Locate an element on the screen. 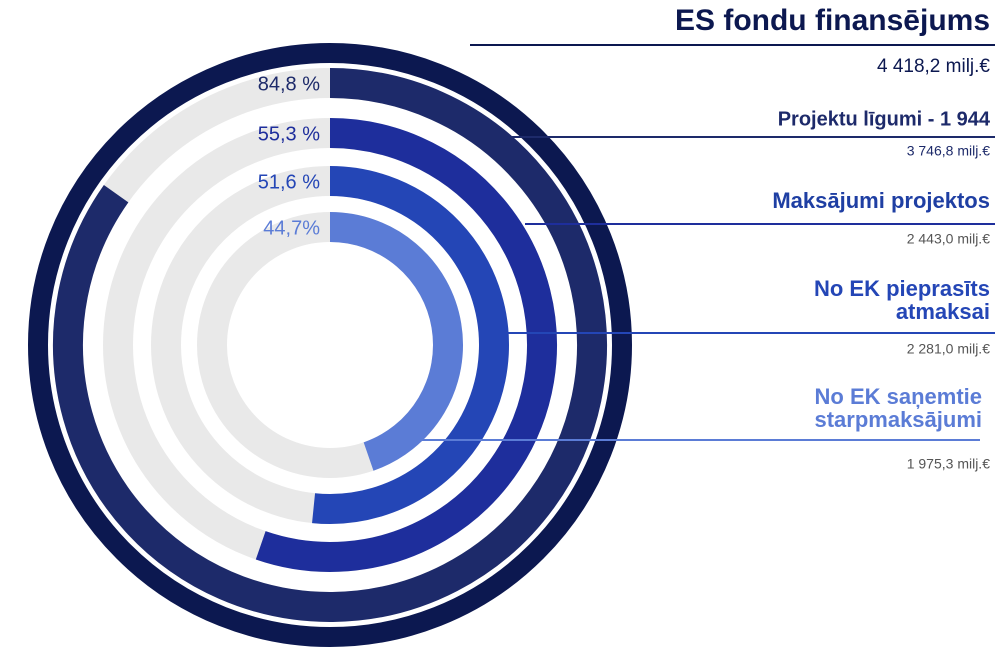 Image resolution: width=995 pixels, height=648 pixels. category-label: atmaksai is located at coordinates (943, 311).